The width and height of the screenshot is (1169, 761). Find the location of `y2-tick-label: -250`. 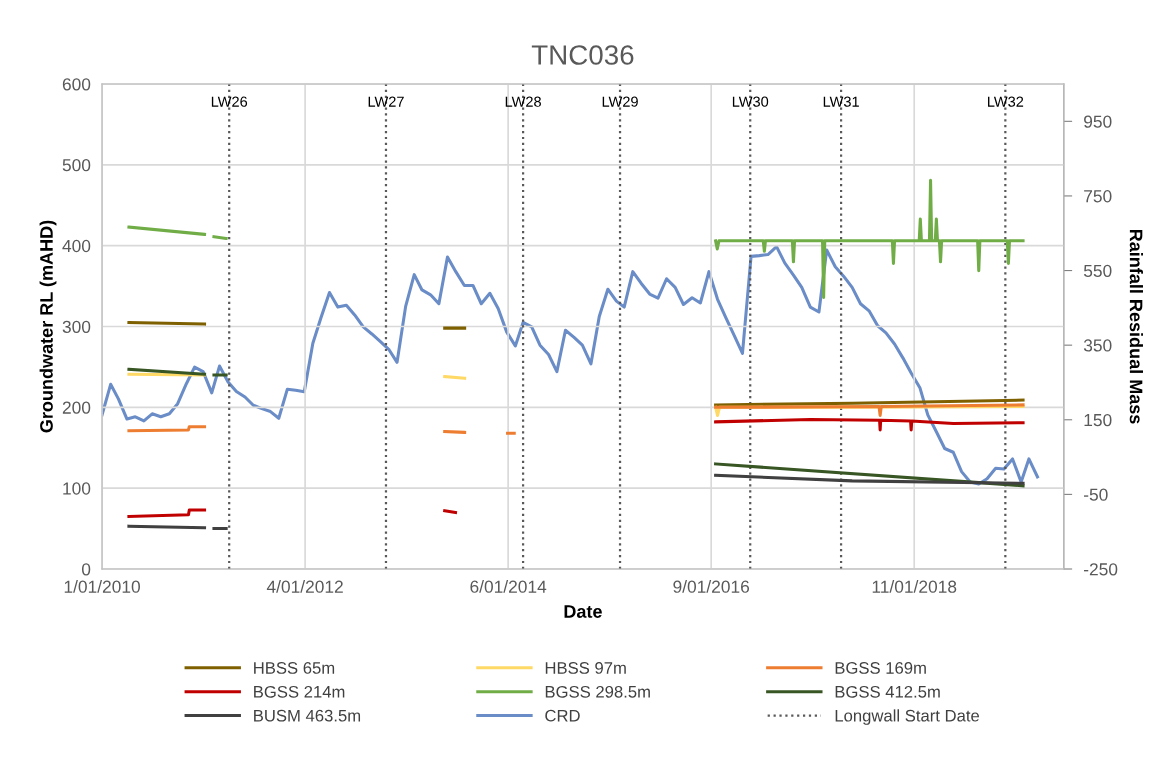

y2-tick-label: -250 is located at coordinates (1101, 569).